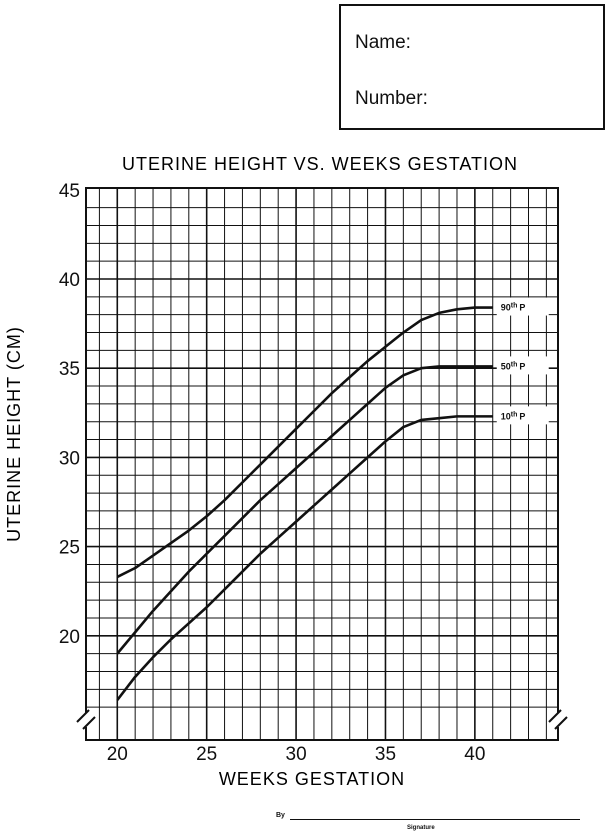 This screenshot has width=612, height=840. I want to click on x-tick-label: 35, so click(385, 754).